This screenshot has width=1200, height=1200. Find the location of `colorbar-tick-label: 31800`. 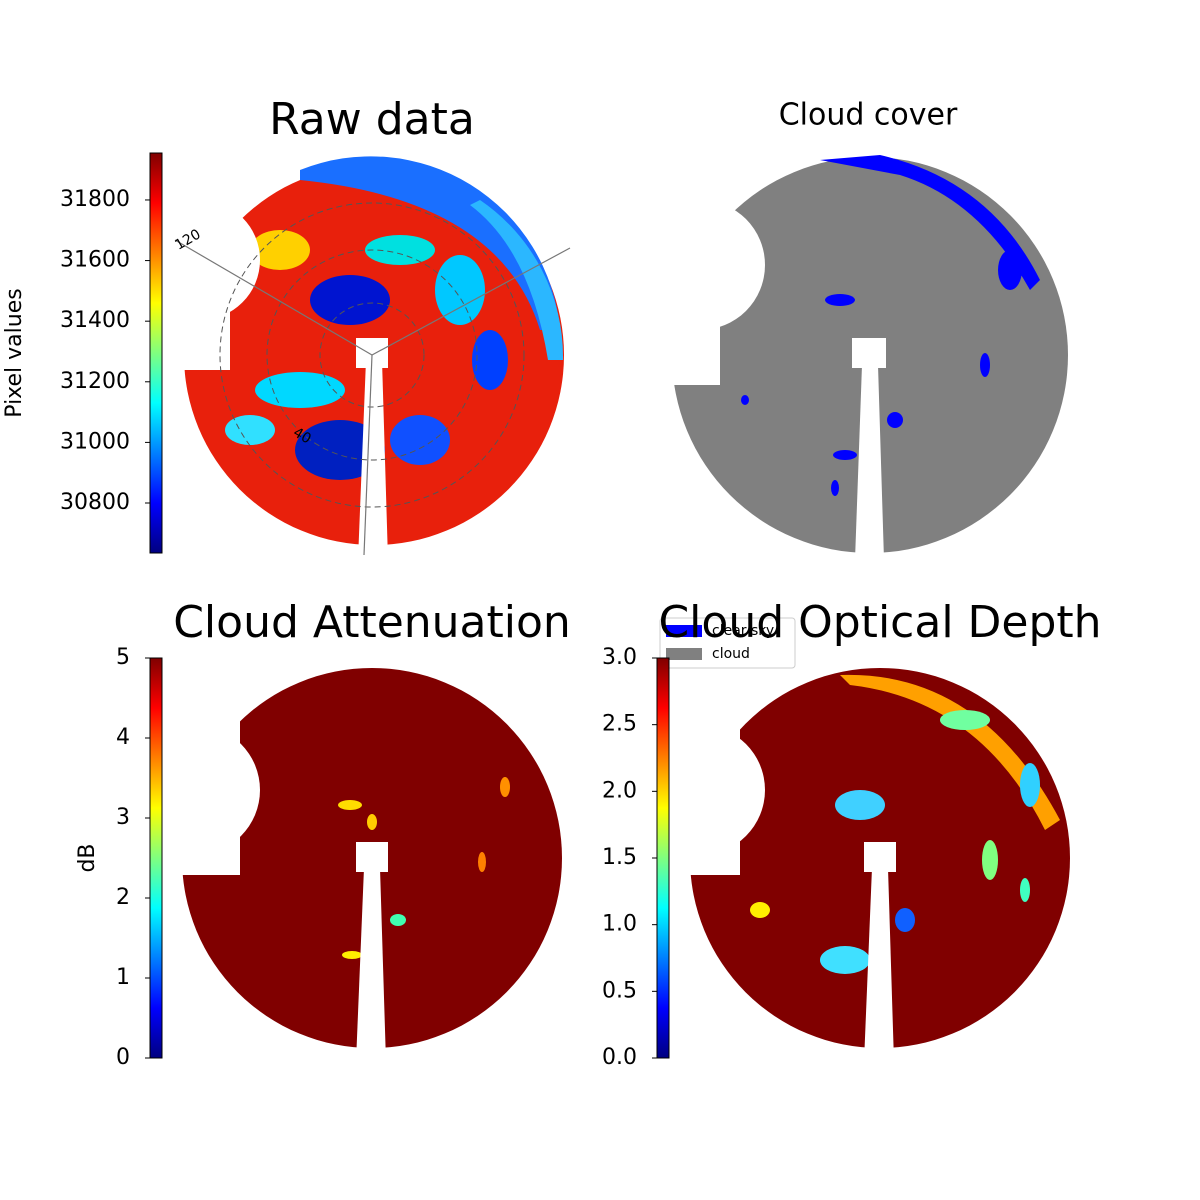

colorbar-tick-label: 31800 is located at coordinates (95, 199).